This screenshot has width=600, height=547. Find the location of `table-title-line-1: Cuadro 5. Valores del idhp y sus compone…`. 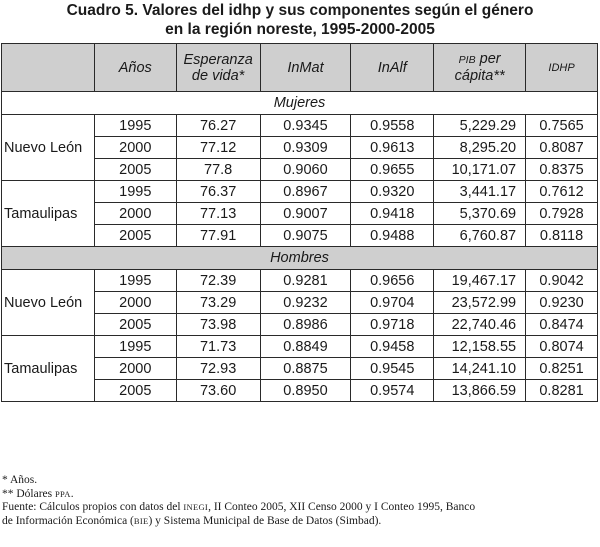

table-title-line-1: Cuadro 5. Valores del idhp y sus compone… is located at coordinates (300, 10).